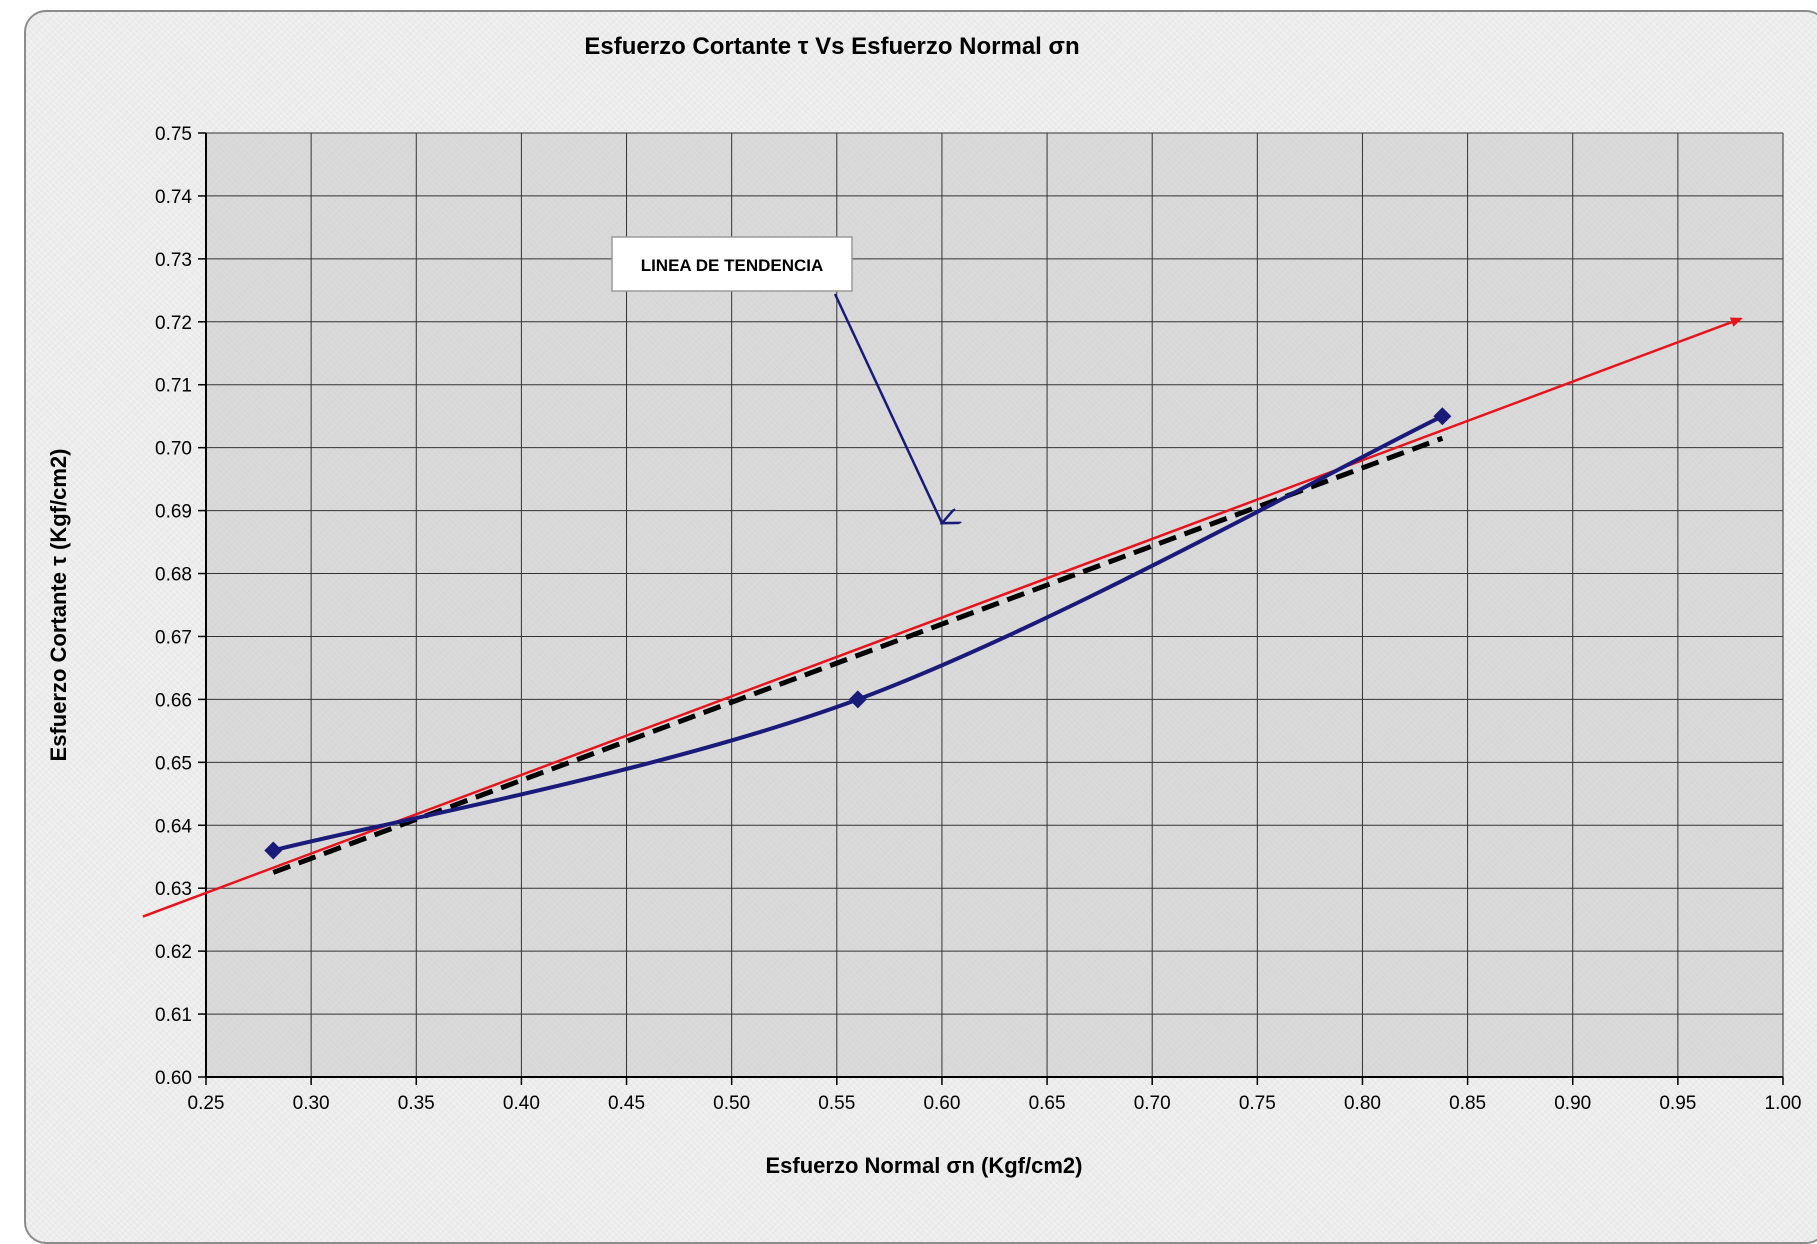 Image resolution: width=1817 pixels, height=1244 pixels. I want to click on x-tick-label: 0.90, so click(1572, 1103).